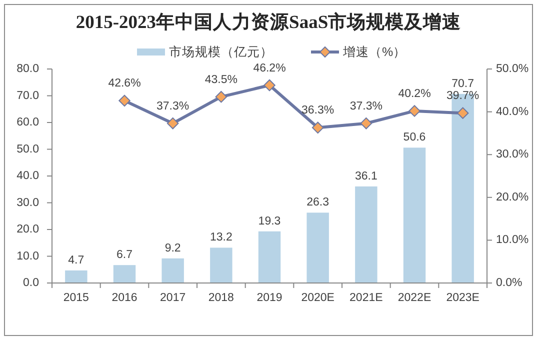 The image size is (537, 340). Describe the element at coordinates (463, 84) in the screenshot. I see `data-label: 70.7` at that location.